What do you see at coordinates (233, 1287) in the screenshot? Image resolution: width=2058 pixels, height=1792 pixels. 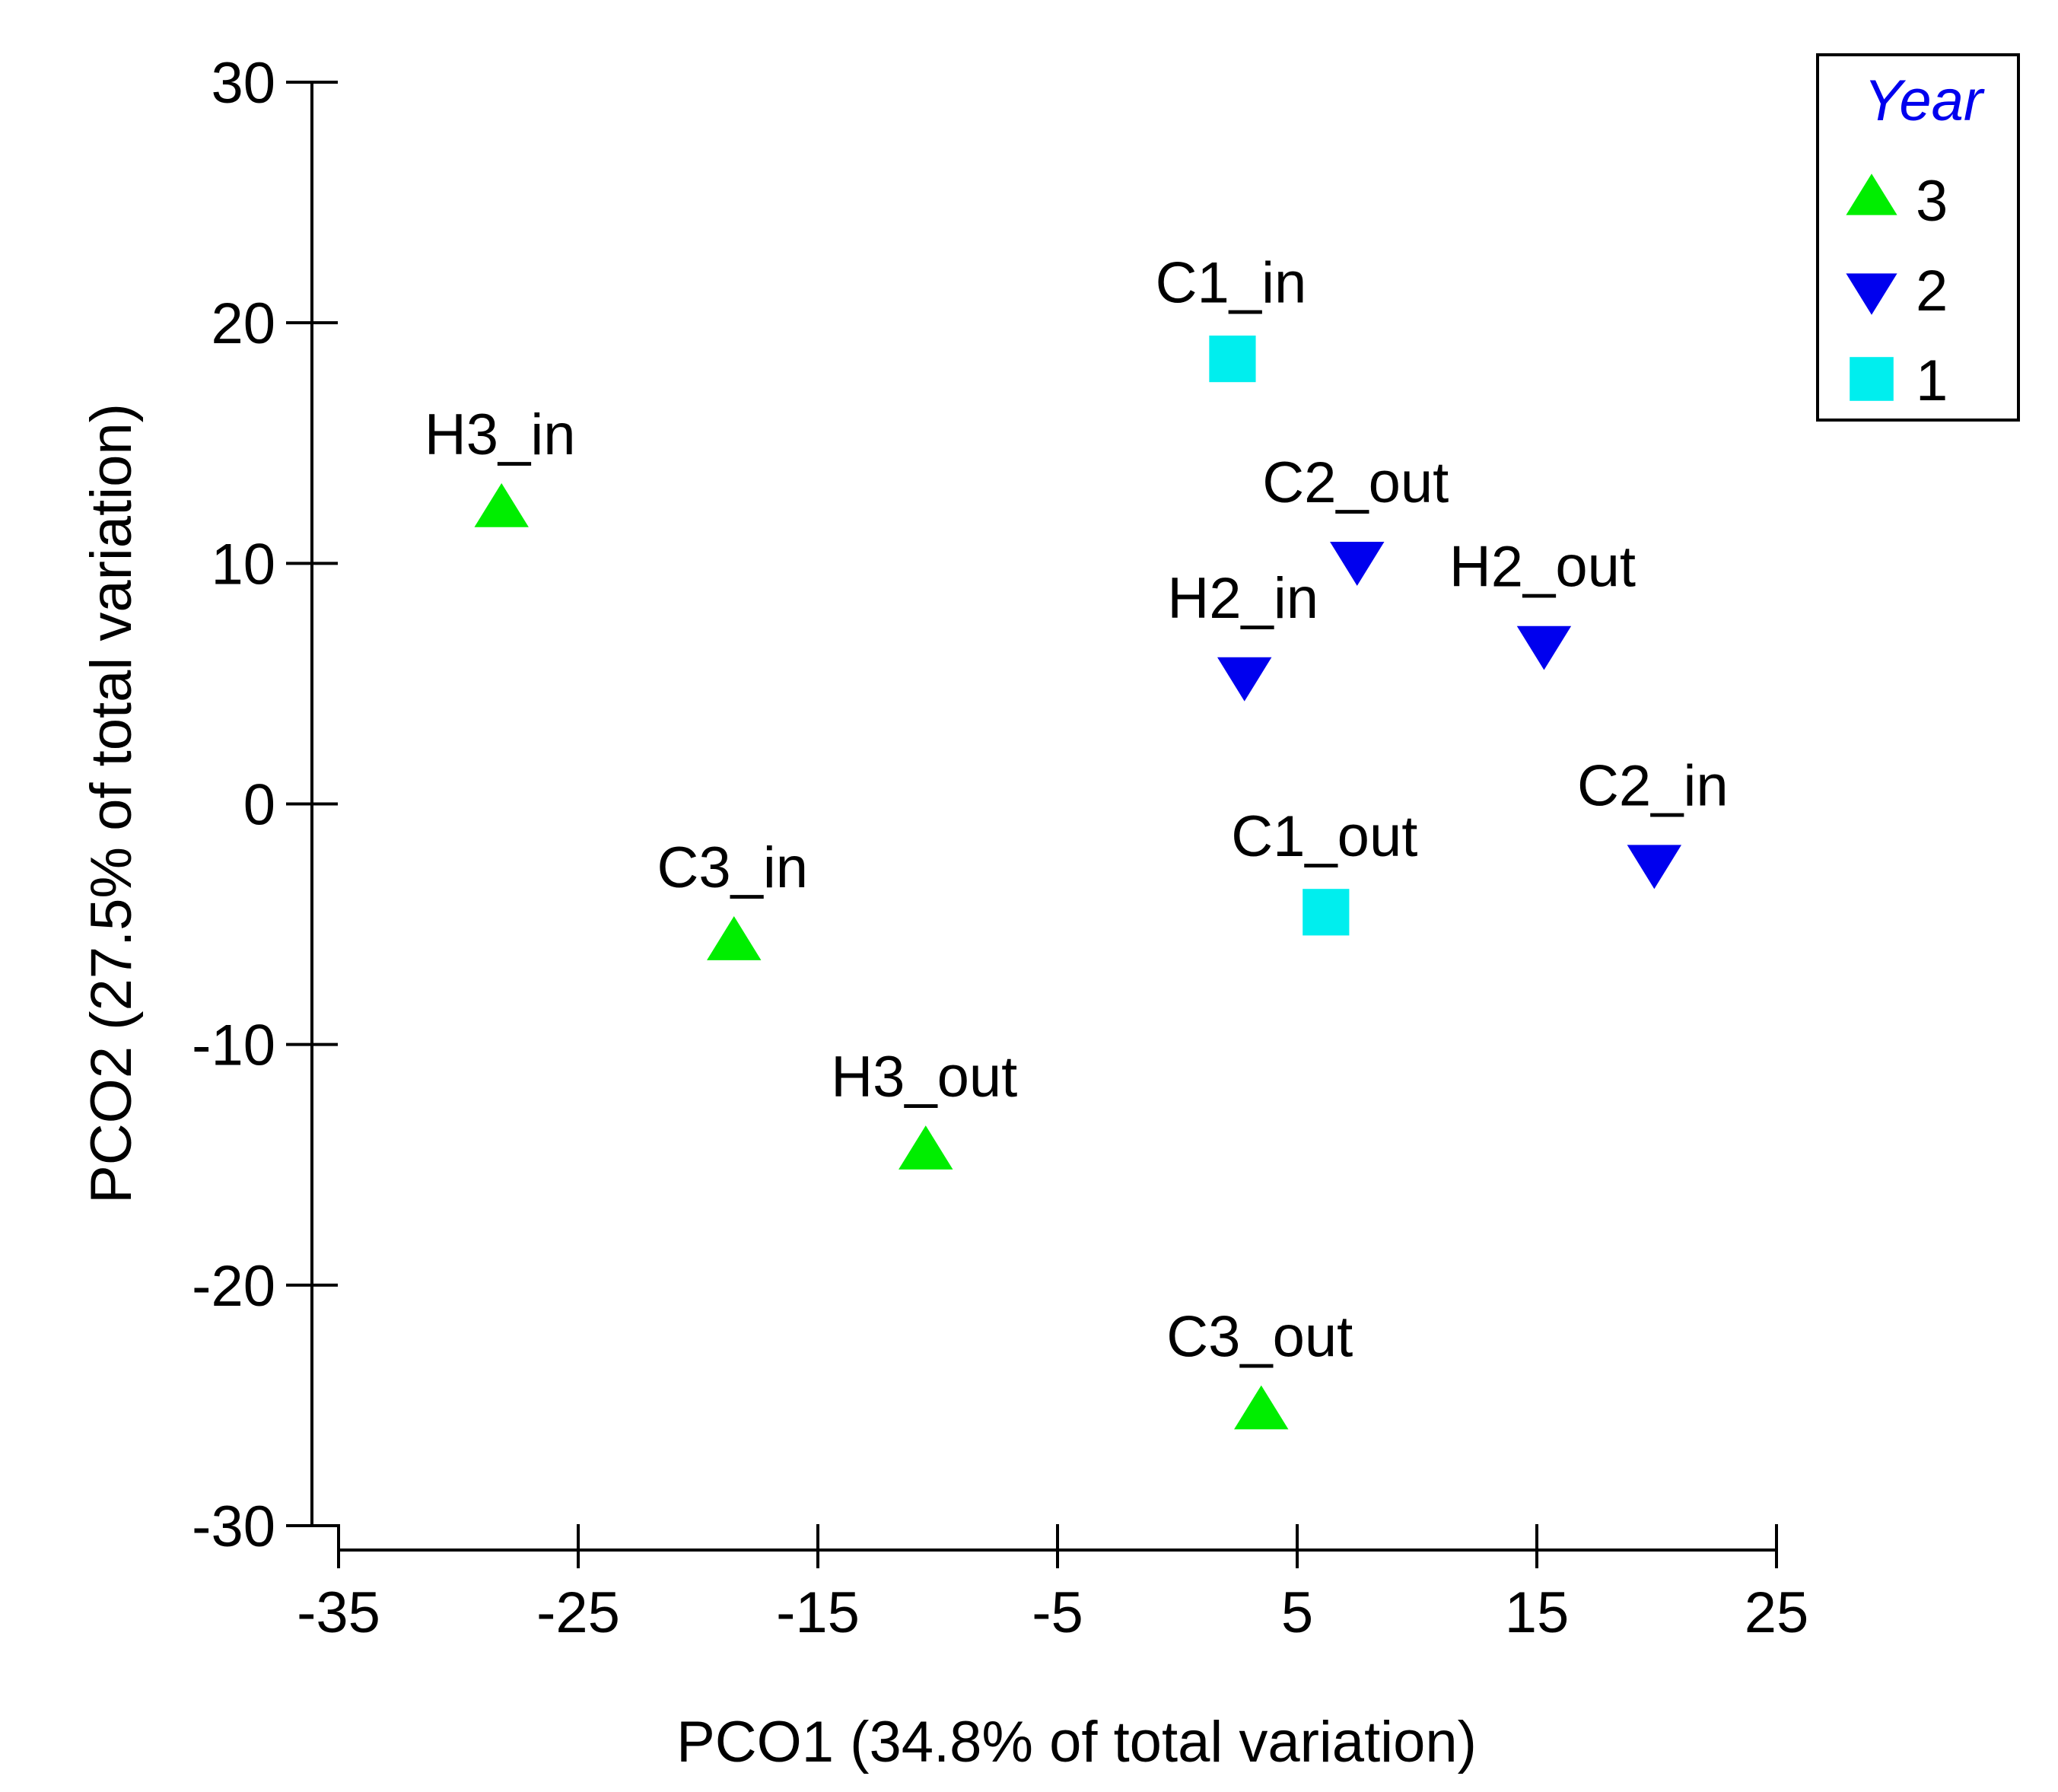 I see `y-tick-label: -20` at bounding box center [233, 1287].